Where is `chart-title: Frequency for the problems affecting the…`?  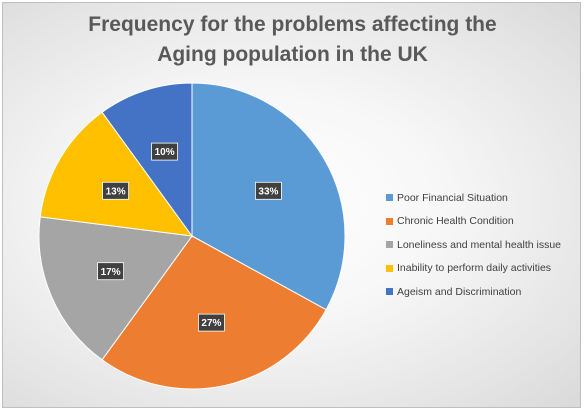
chart-title: Frequency for the problems affecting the… is located at coordinates (292, 40).